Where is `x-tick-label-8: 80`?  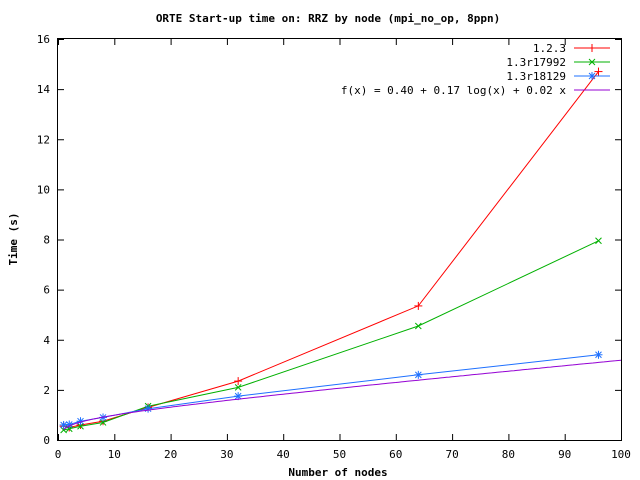 x-tick-label-8: 80 is located at coordinates (508, 454).